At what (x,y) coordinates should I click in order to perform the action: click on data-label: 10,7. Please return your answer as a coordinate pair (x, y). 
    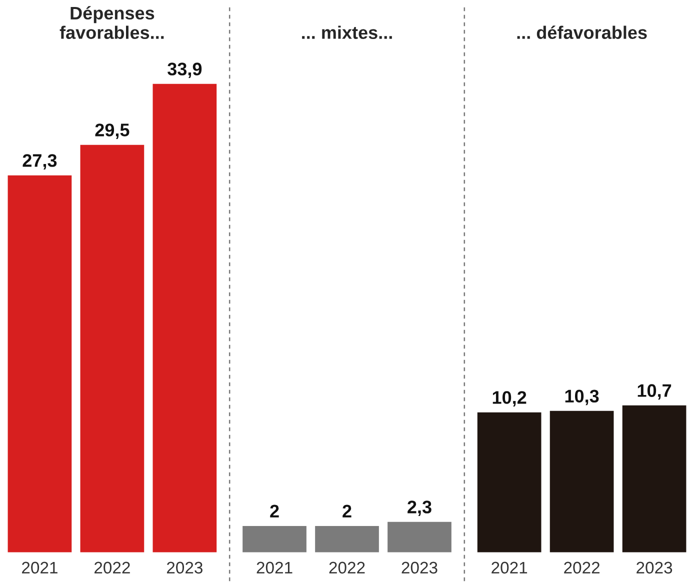
    Looking at the image, I should click on (655, 392).